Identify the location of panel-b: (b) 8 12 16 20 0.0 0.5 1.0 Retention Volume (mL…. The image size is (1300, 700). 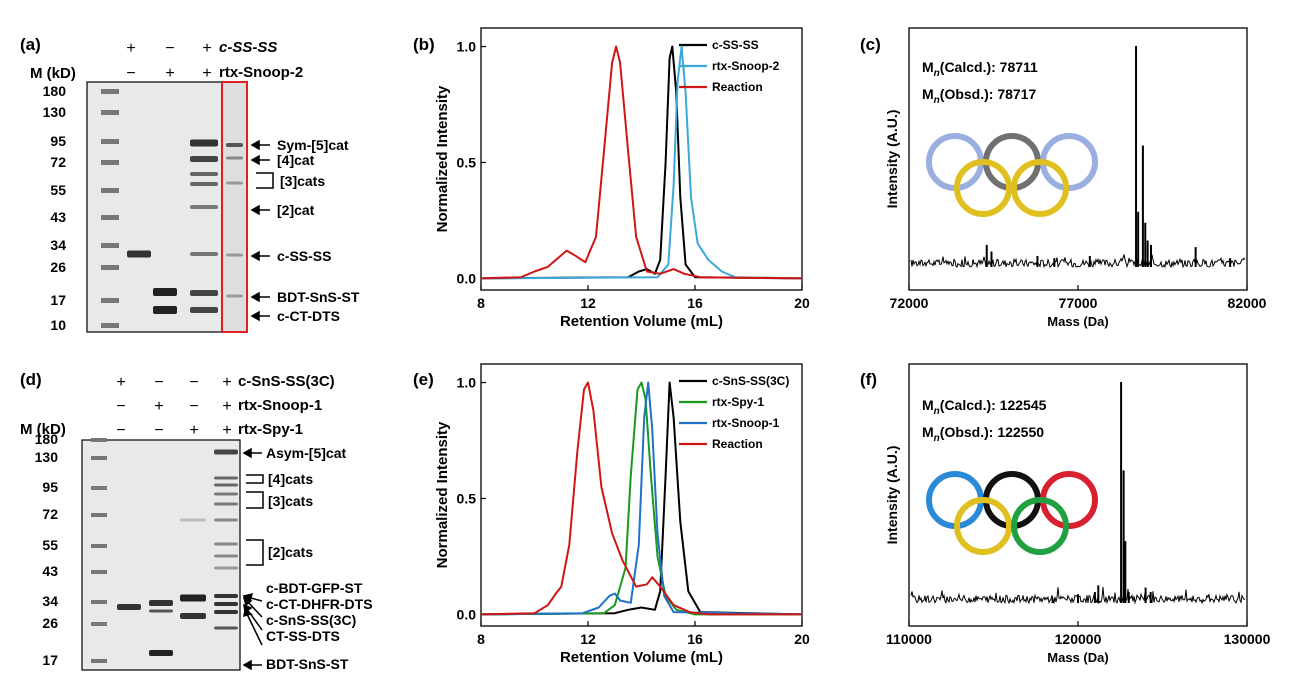
(611, 178).